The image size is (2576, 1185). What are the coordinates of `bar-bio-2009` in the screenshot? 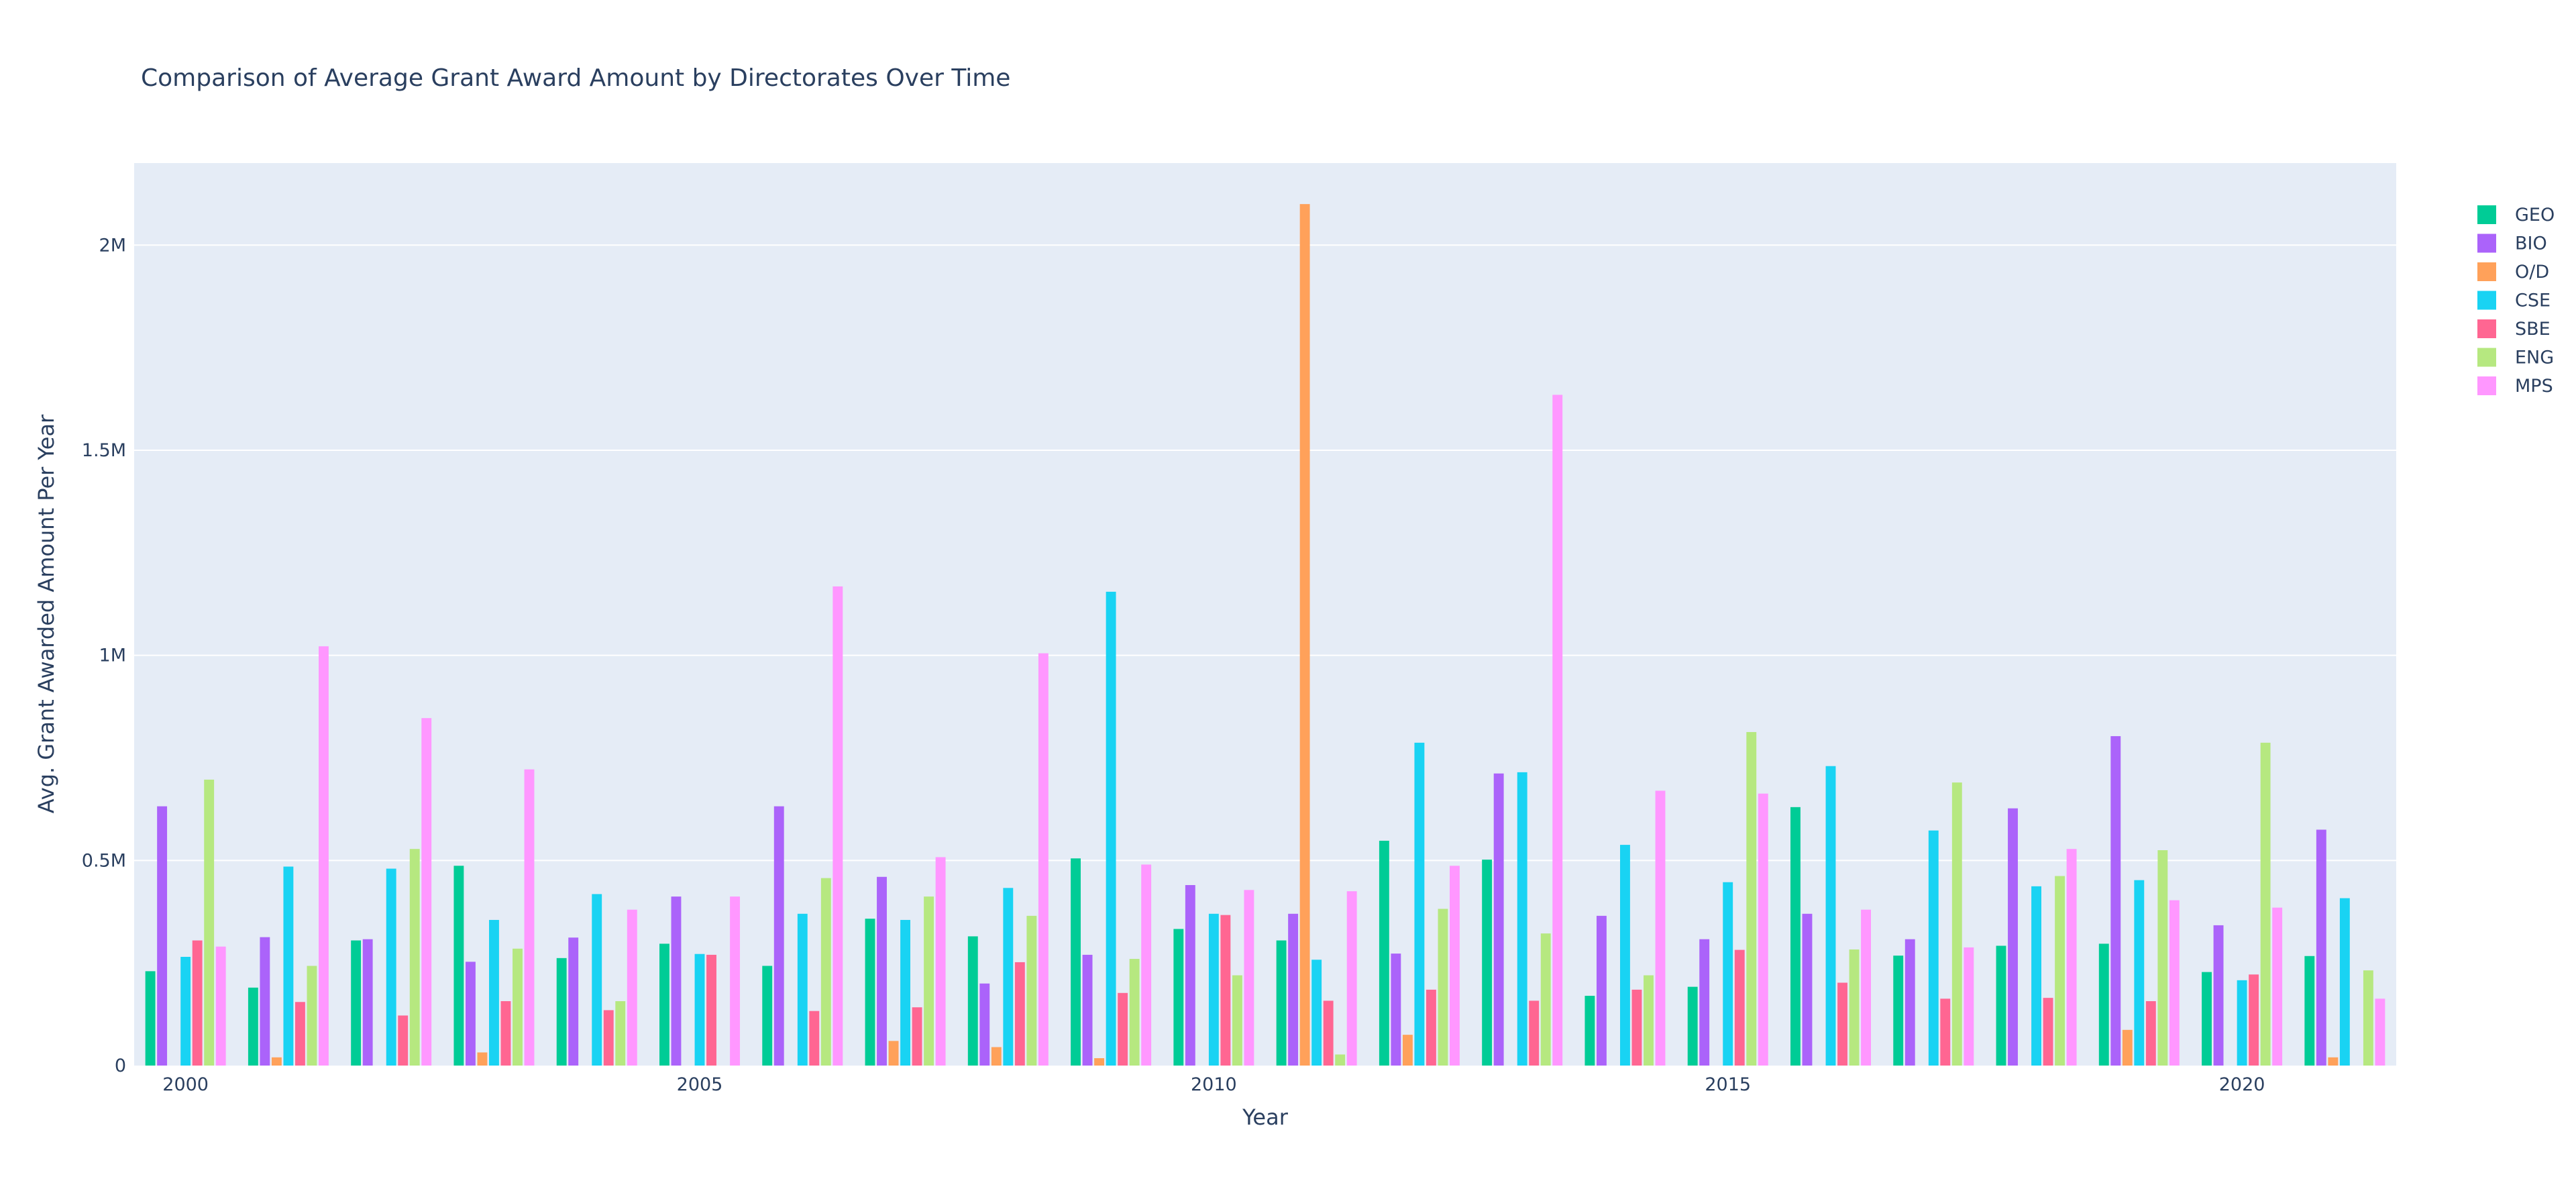 It's located at (1088, 1010).